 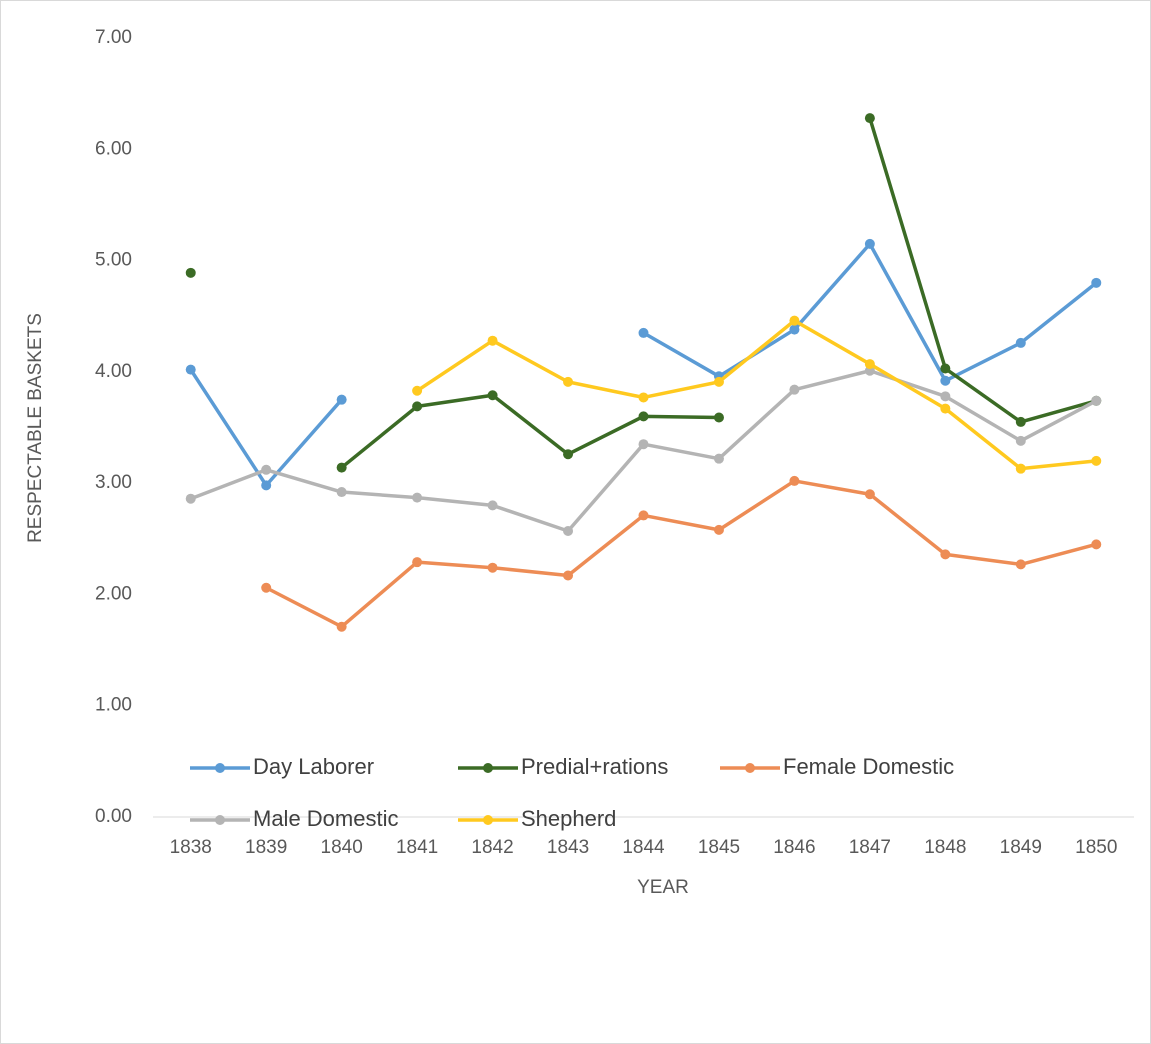 I want to click on y-tick-label: 5.00, so click(x=113, y=260).